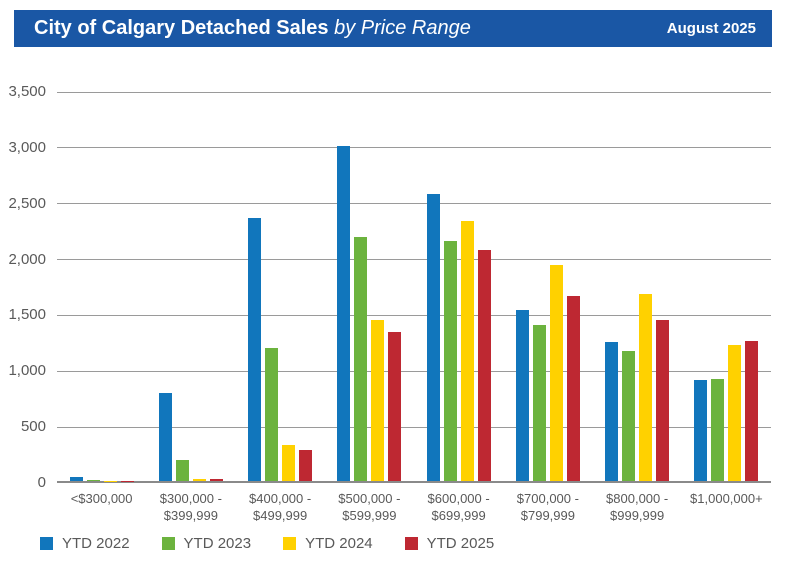 The image size is (787, 567). Describe the element at coordinates (41, 482) in the screenshot. I see `y-tick-label-0: 0` at that location.